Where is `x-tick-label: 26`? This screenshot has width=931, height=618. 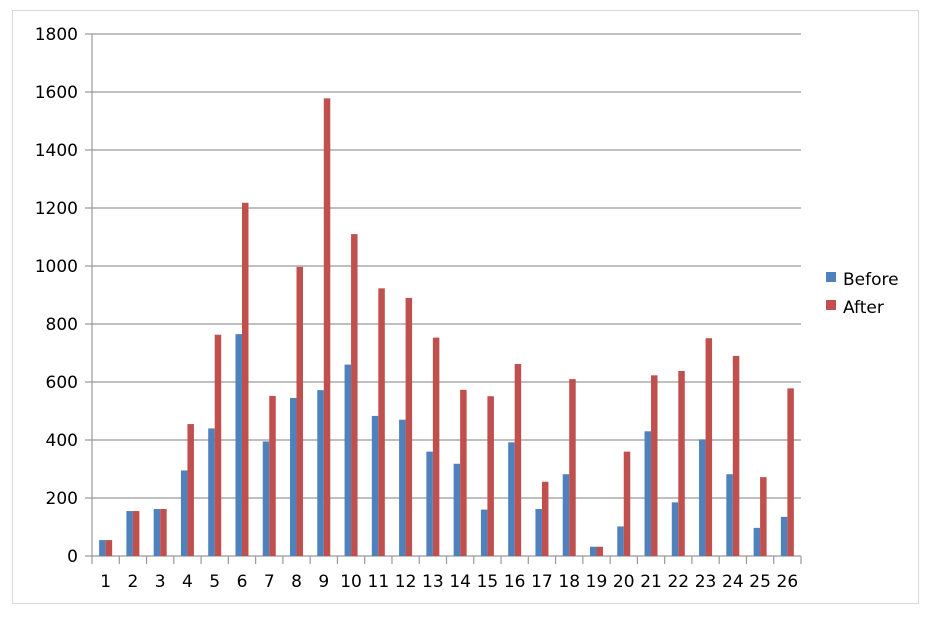 x-tick-label: 26 is located at coordinates (788, 582).